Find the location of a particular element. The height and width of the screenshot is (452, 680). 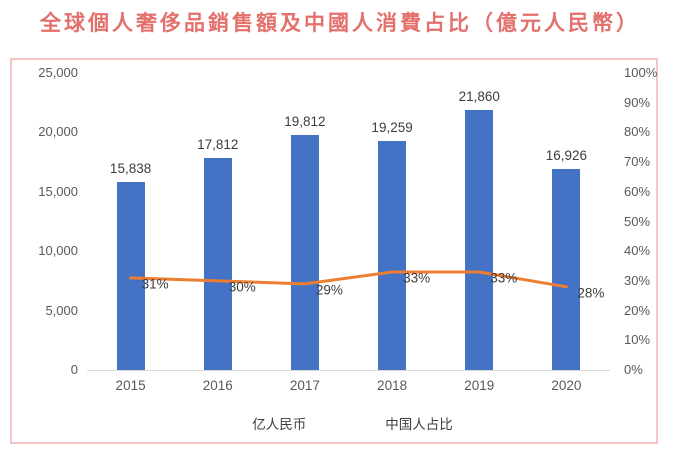

legend-item-line-series: 中国人占比 is located at coordinates (396, 423).